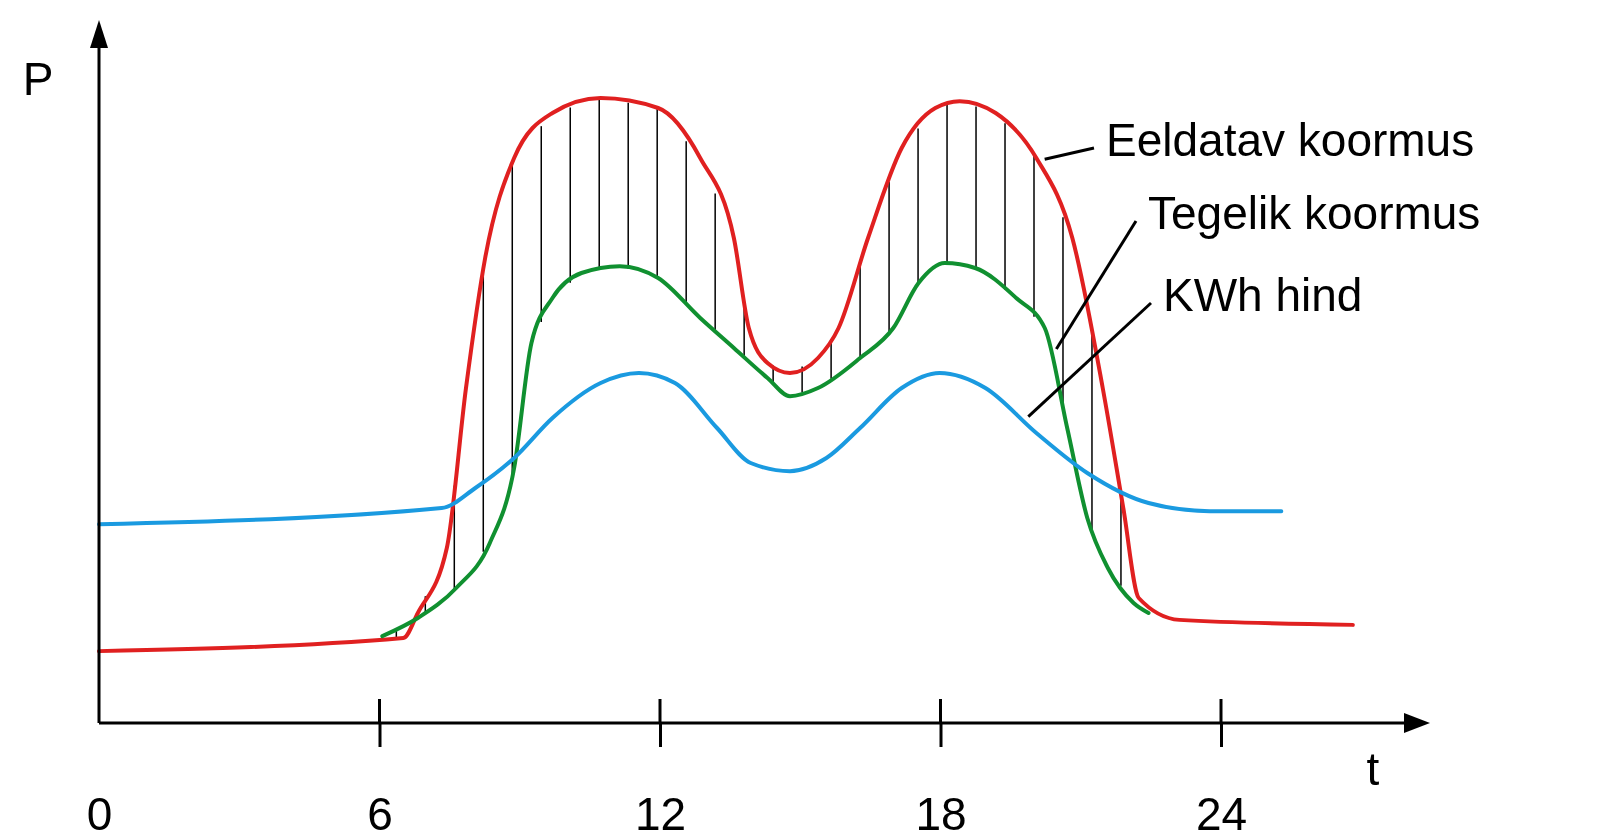 This screenshot has height=839, width=1601. Describe the element at coordinates (380, 813) in the screenshot. I see `x-tick-label: 6` at that location.